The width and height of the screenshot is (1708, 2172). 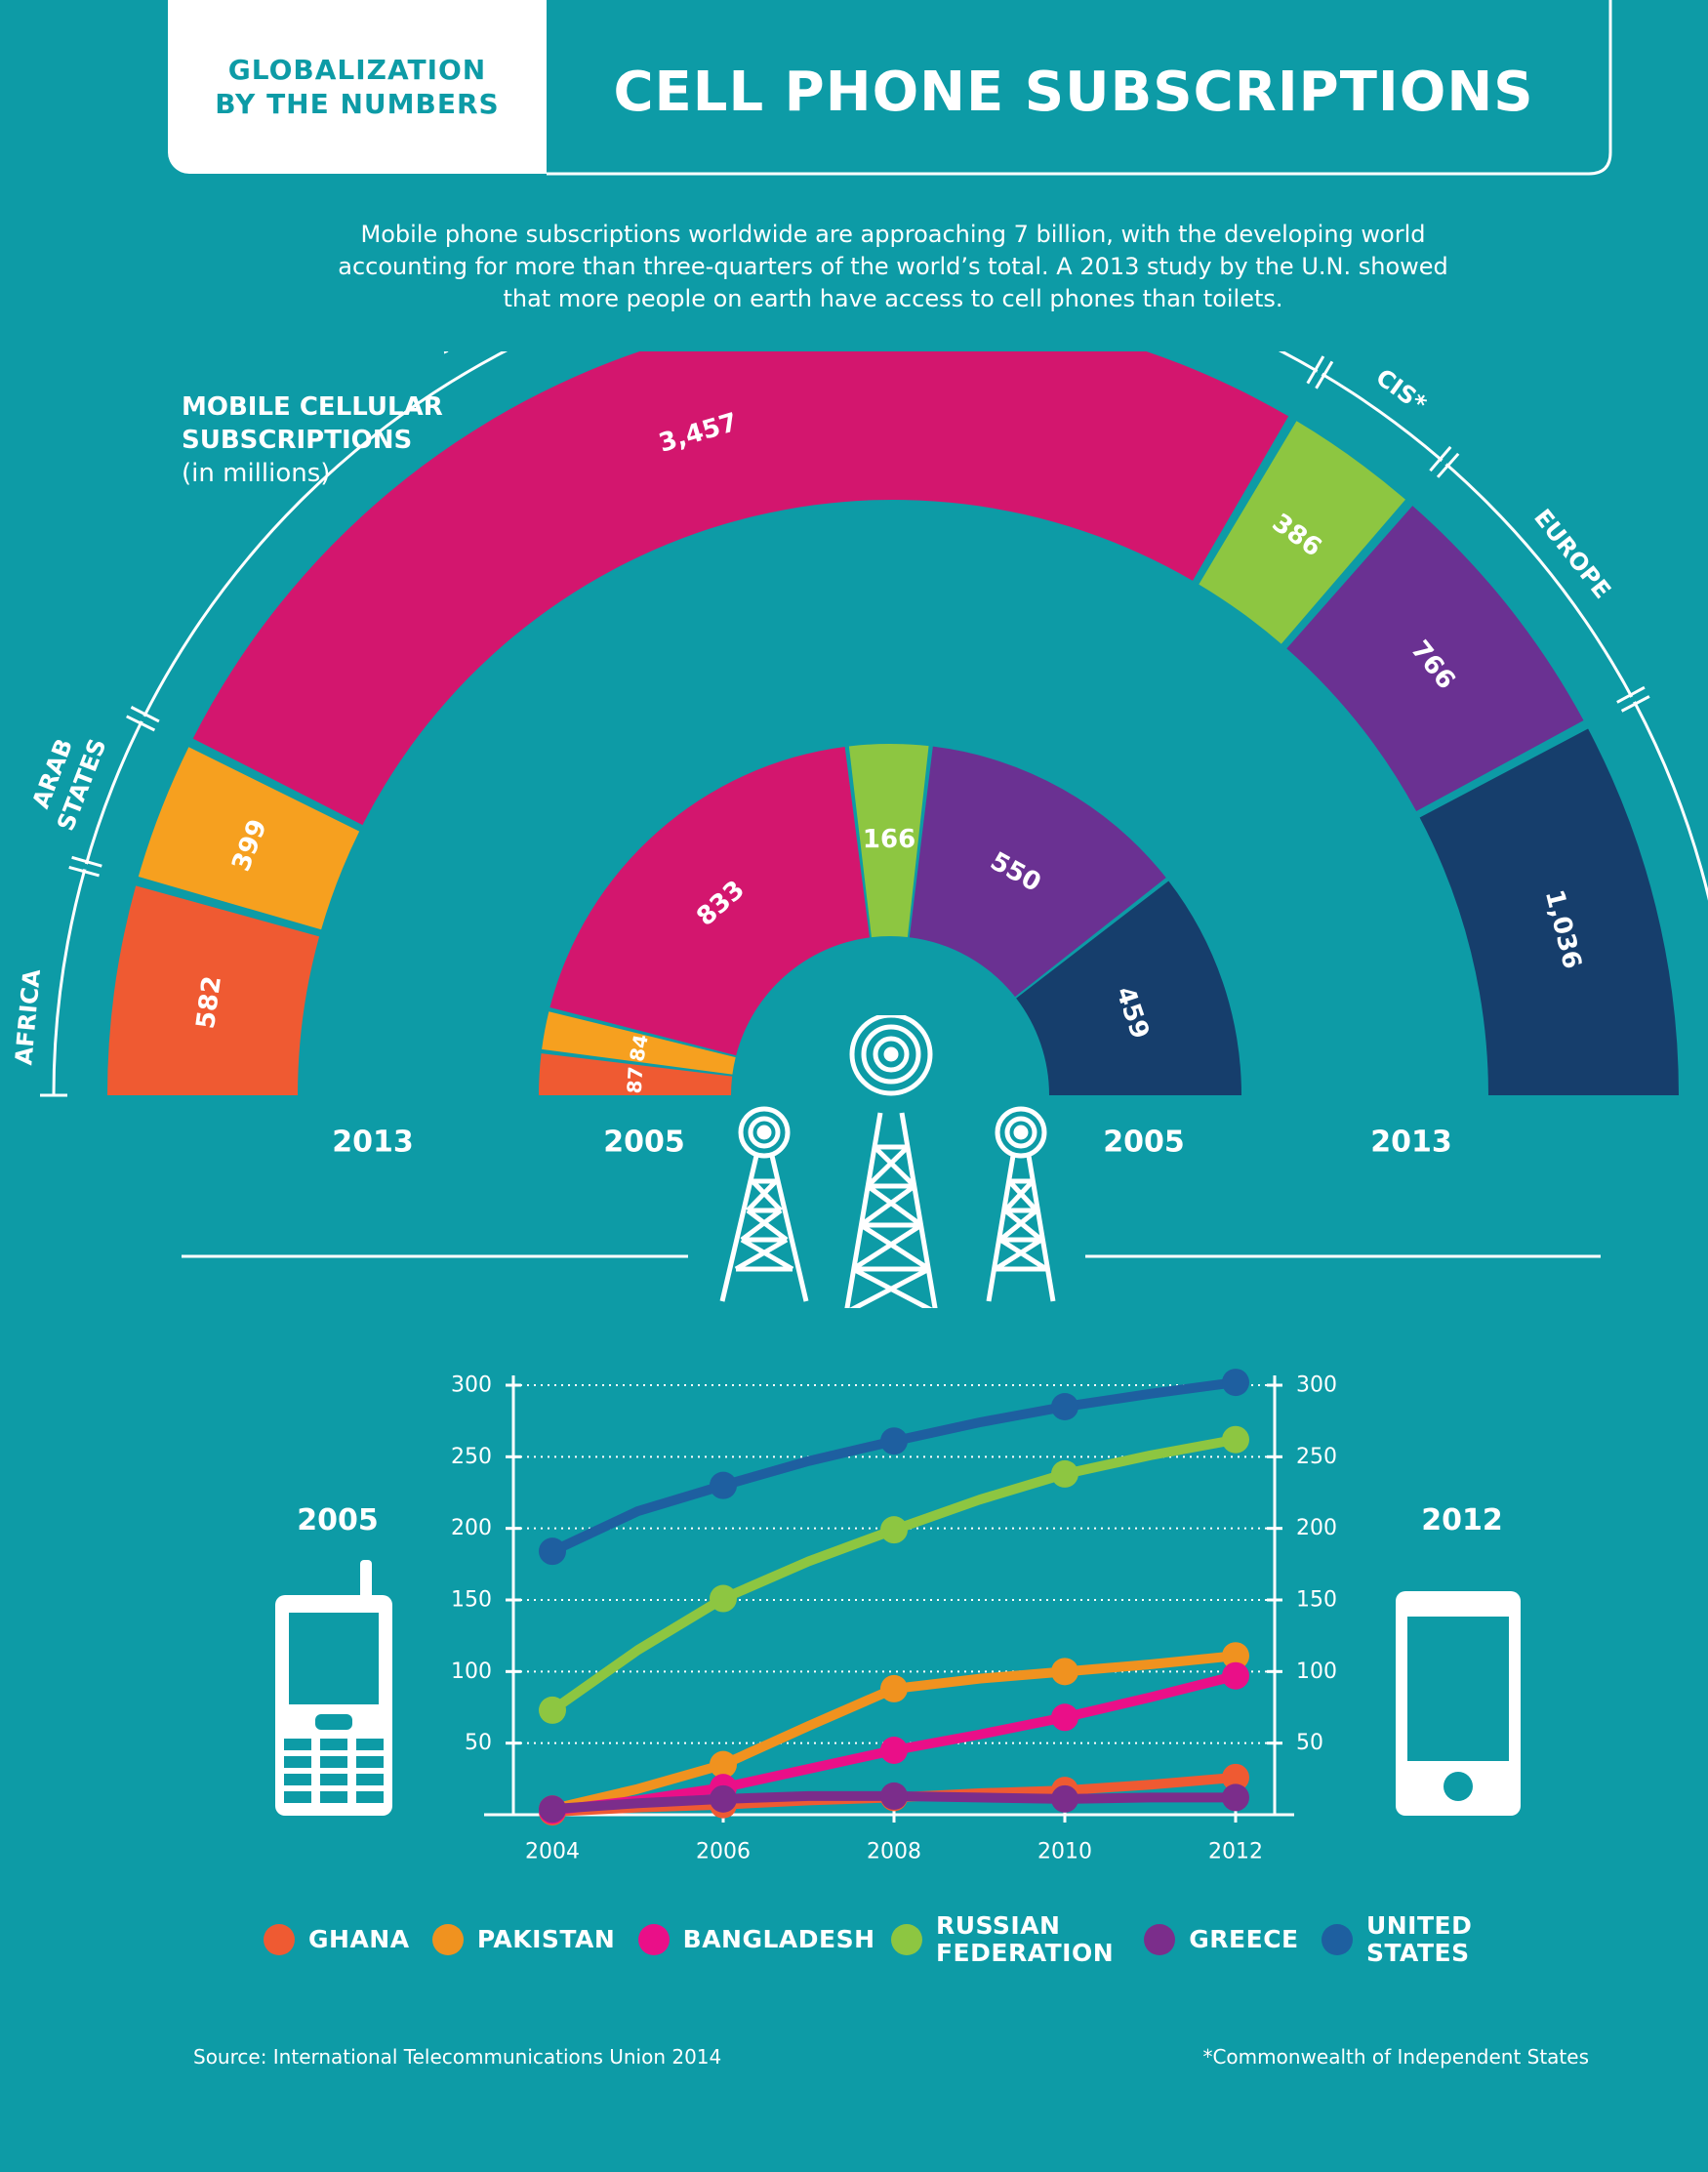 I want to click on page-title: CELL PHONE SUBSCRIPTIONS, so click(x=1073, y=92).